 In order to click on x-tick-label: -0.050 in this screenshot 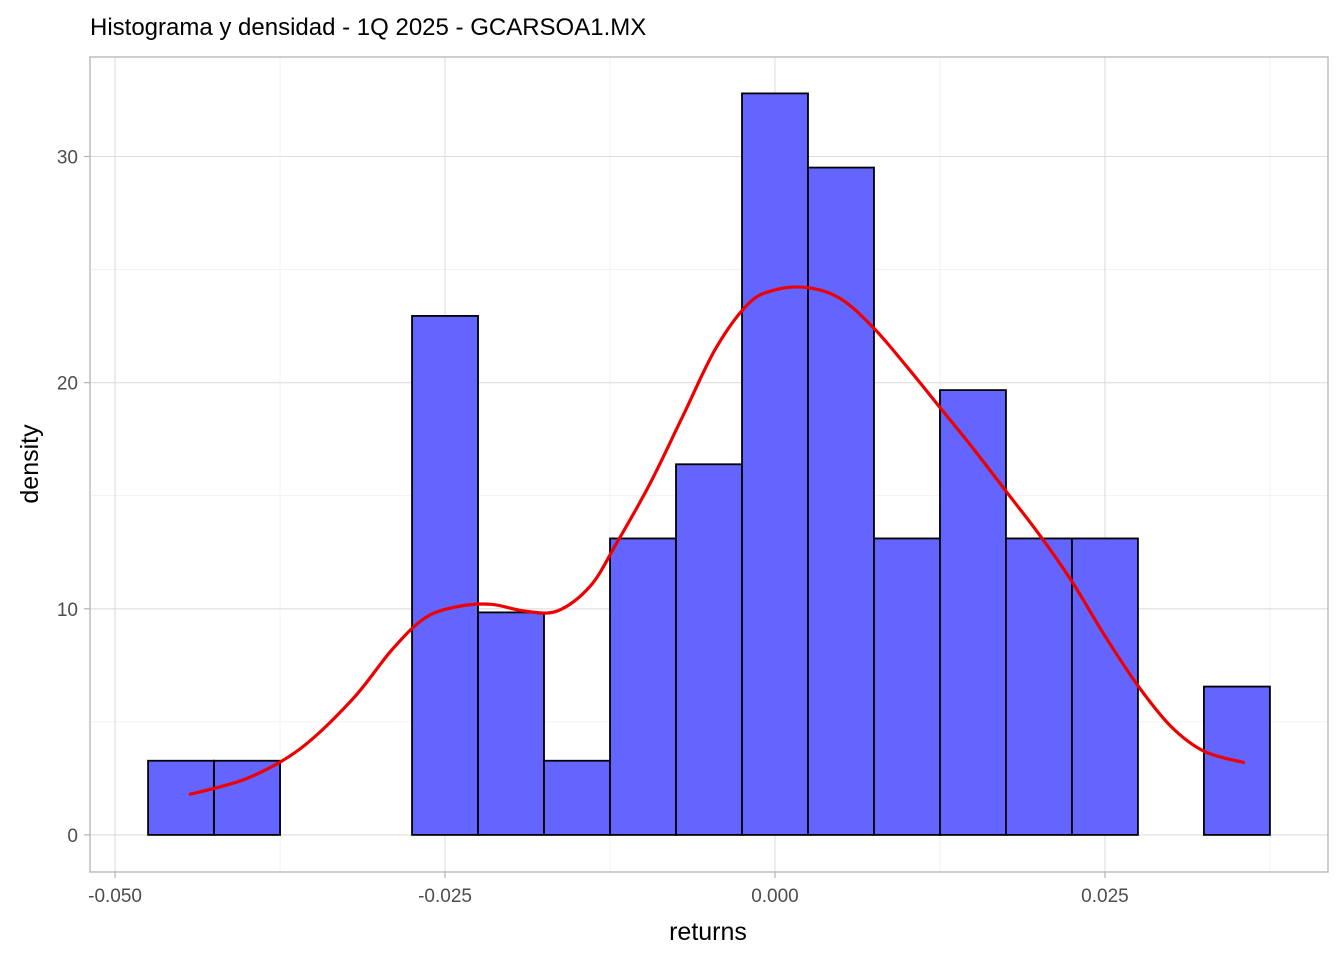, I will do `click(115, 896)`.